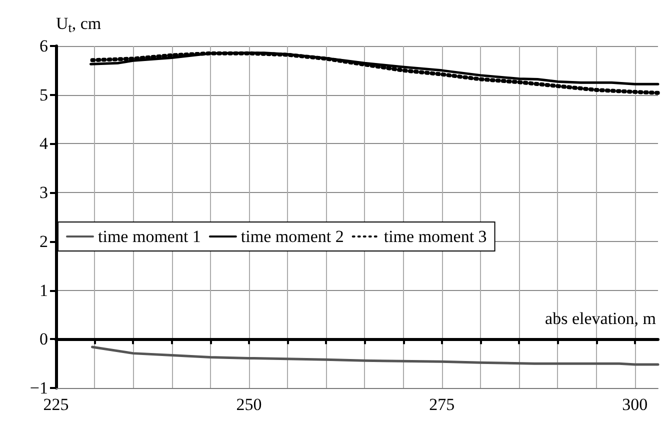 Image resolution: width=668 pixels, height=421 pixels. What do you see at coordinates (600, 318) in the screenshot?
I see `x-axis-title: abs elevation, m` at bounding box center [600, 318].